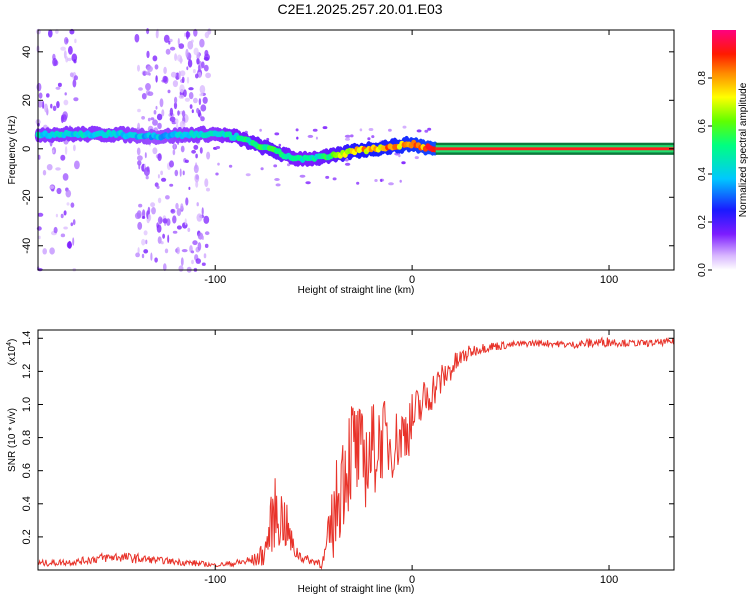  Describe the element at coordinates (12, 150) in the screenshot. I see `spectrogram-y-axis-label: Frequency (Hz)` at that location.